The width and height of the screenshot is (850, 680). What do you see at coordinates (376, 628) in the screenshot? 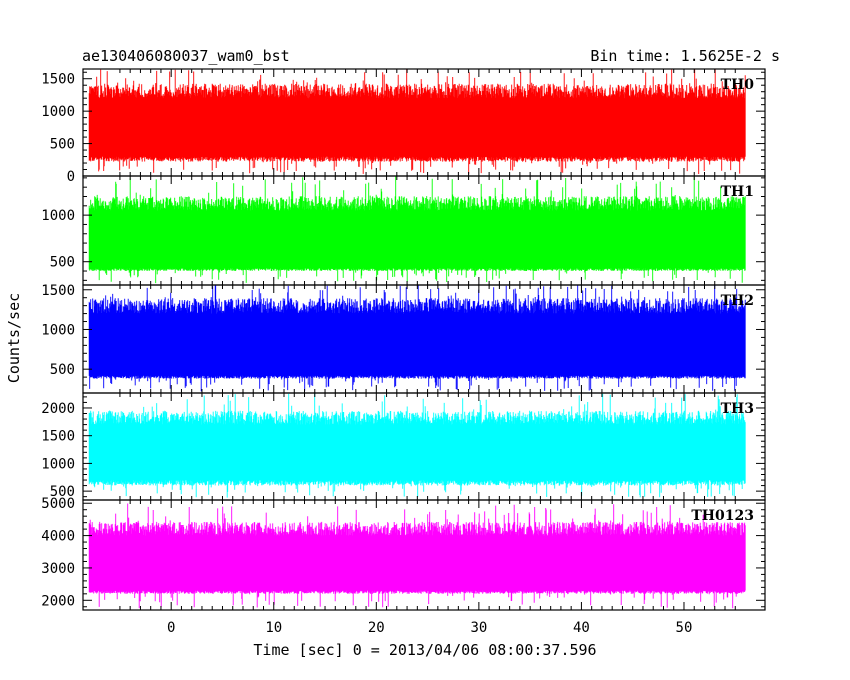
I see `x-tick-label: 20` at bounding box center [376, 628].